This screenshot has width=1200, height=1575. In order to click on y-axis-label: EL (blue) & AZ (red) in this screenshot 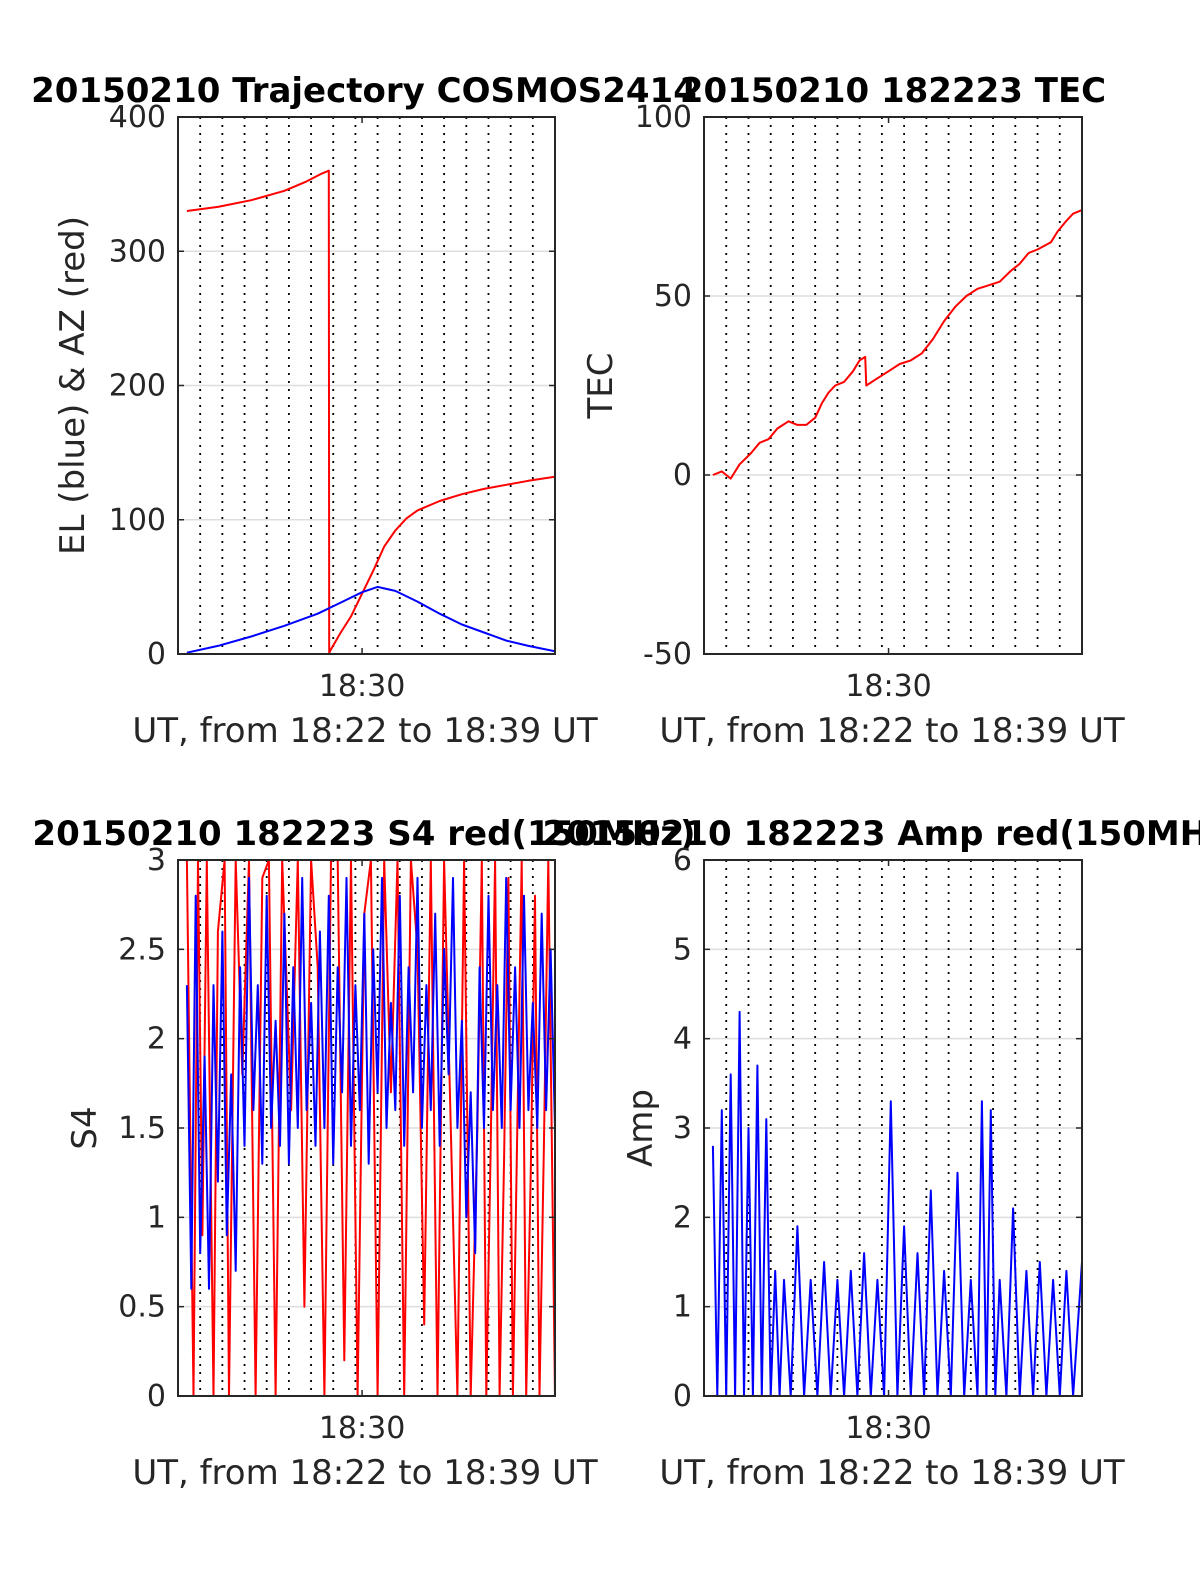, I will do `click(73, 385)`.